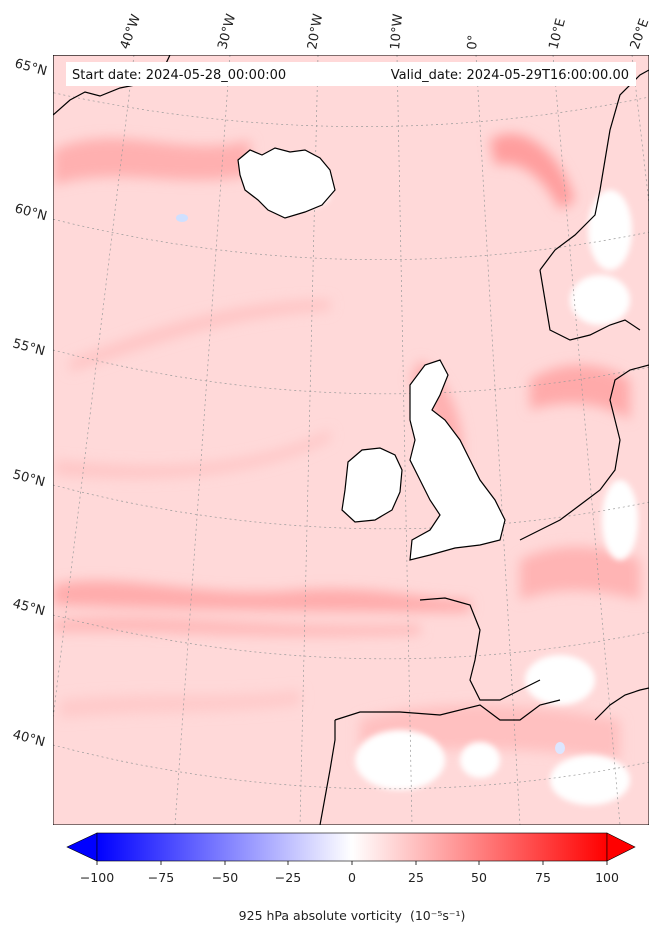 The image size is (659, 936). What do you see at coordinates (440, 762) in the screenshot?
I see `iberia-coast` at bounding box center [440, 762].